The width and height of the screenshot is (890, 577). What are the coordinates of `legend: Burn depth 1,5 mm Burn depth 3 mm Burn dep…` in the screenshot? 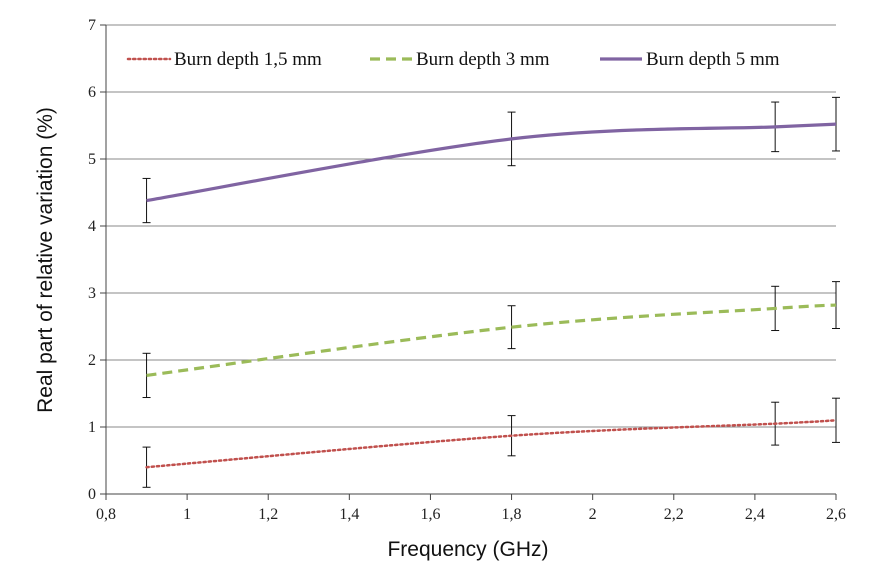 It's located at (453, 59).